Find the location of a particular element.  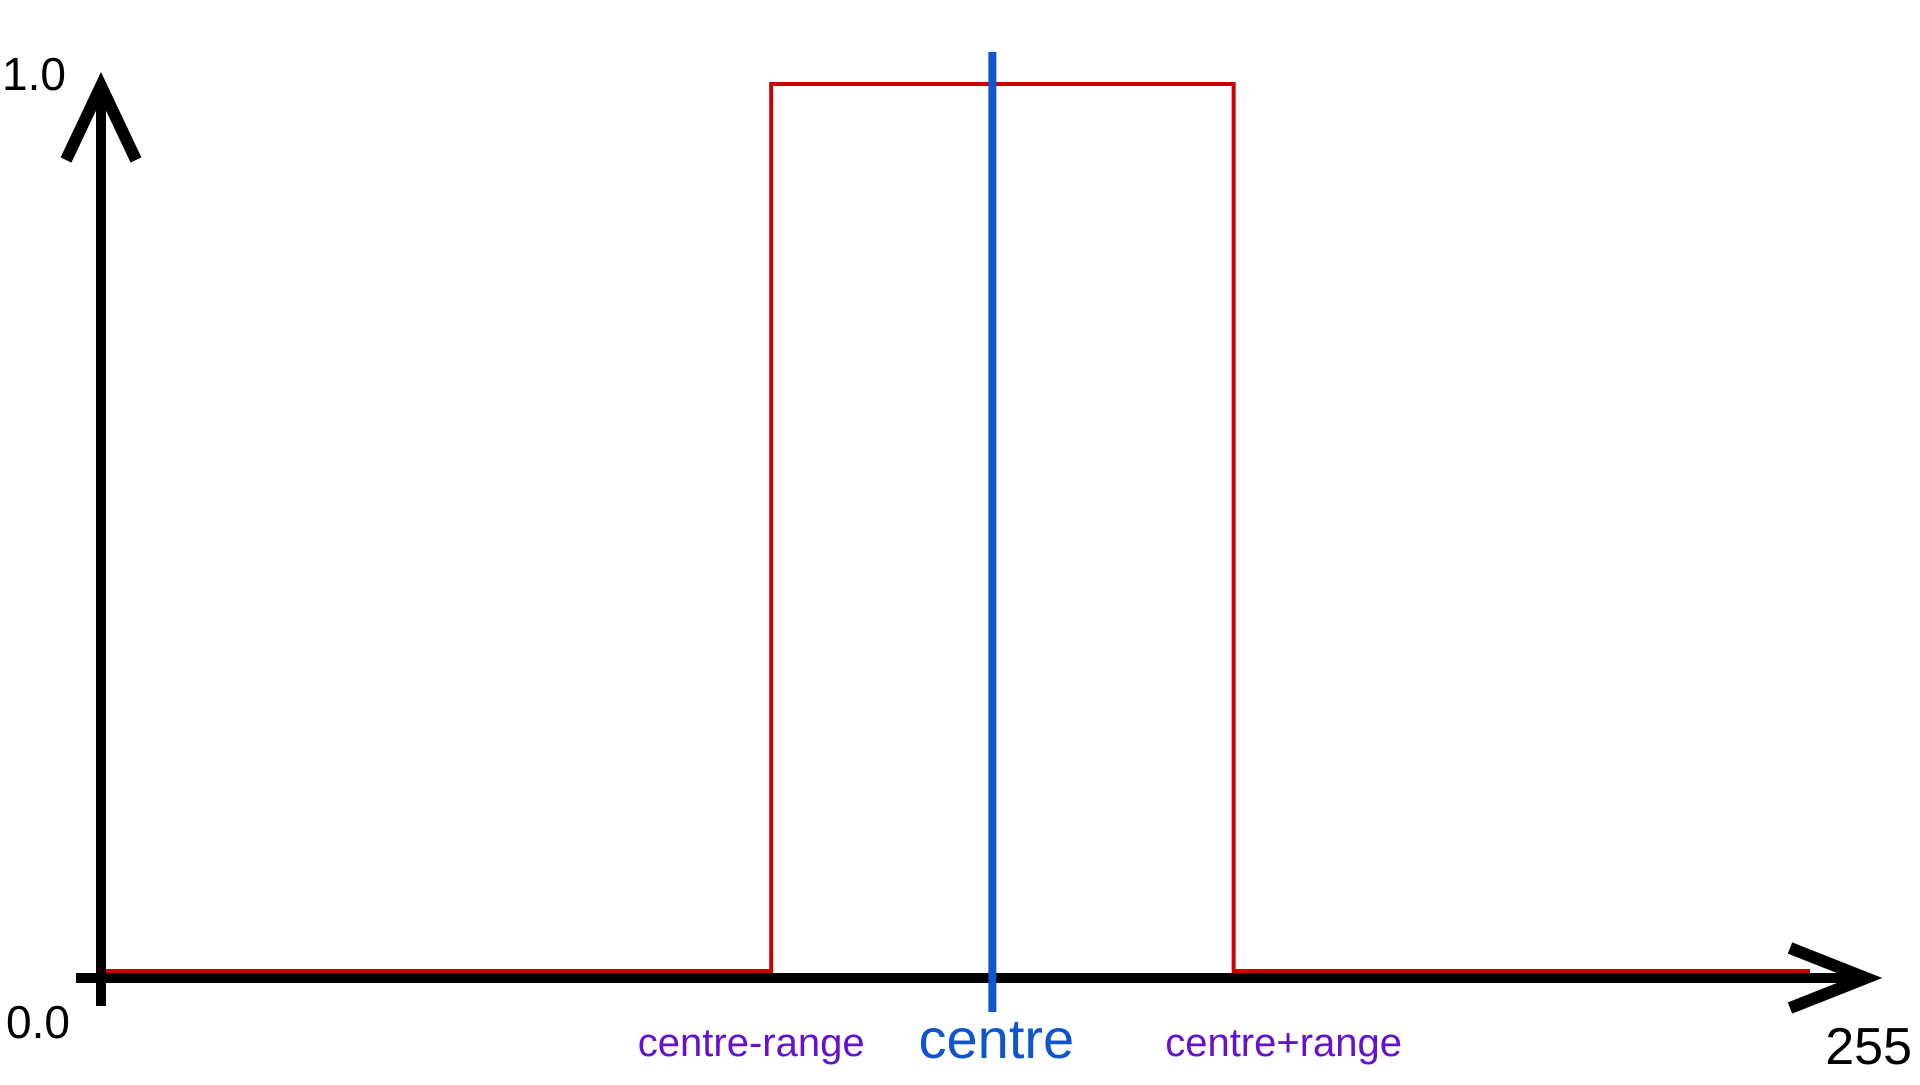

centre-plus-range-label: centre+range is located at coordinates (1283, 1043).